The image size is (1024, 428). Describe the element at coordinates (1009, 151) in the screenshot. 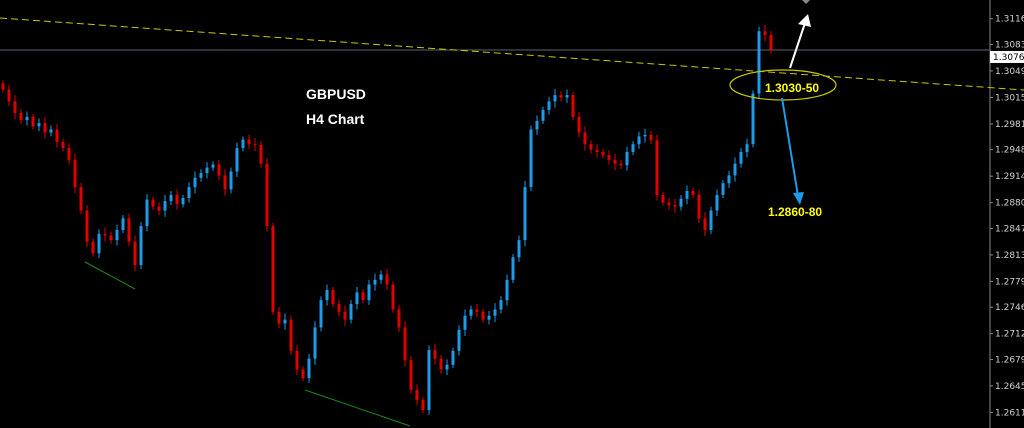

I see `tick-label: 1.29480` at that location.